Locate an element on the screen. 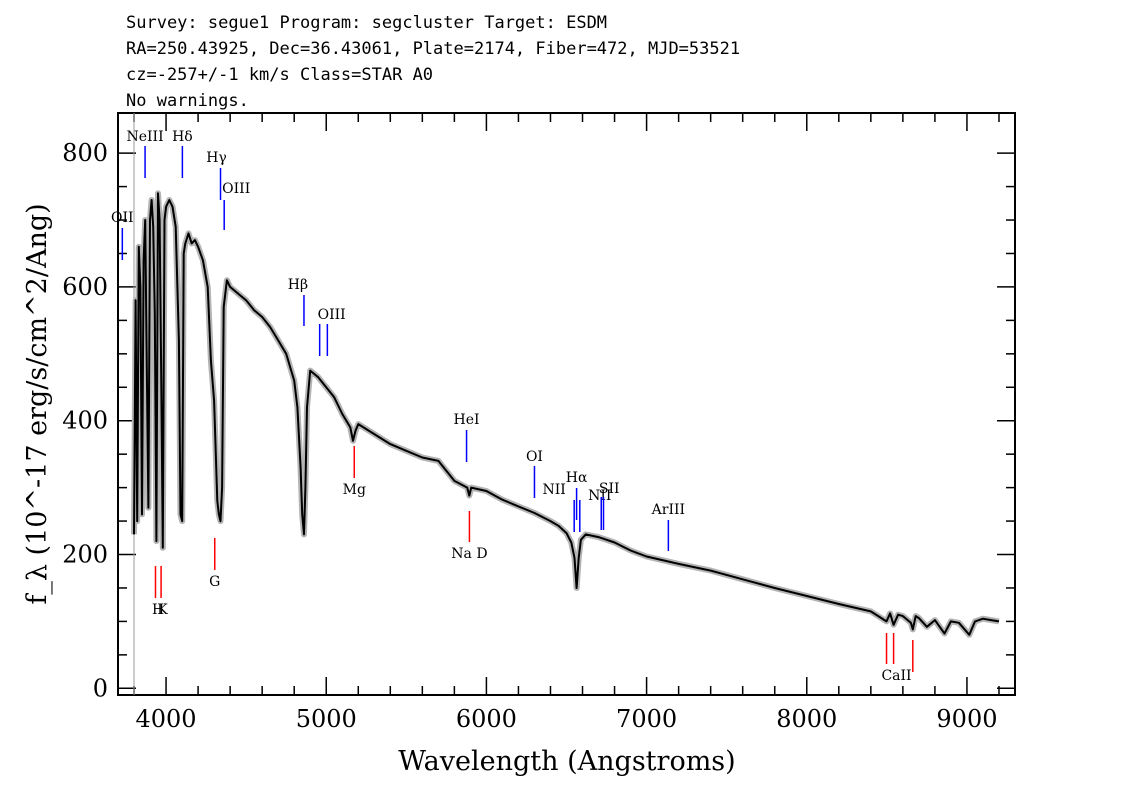 This screenshot has width=1134, height=810. y-tick-label: 200 is located at coordinates (85, 555).